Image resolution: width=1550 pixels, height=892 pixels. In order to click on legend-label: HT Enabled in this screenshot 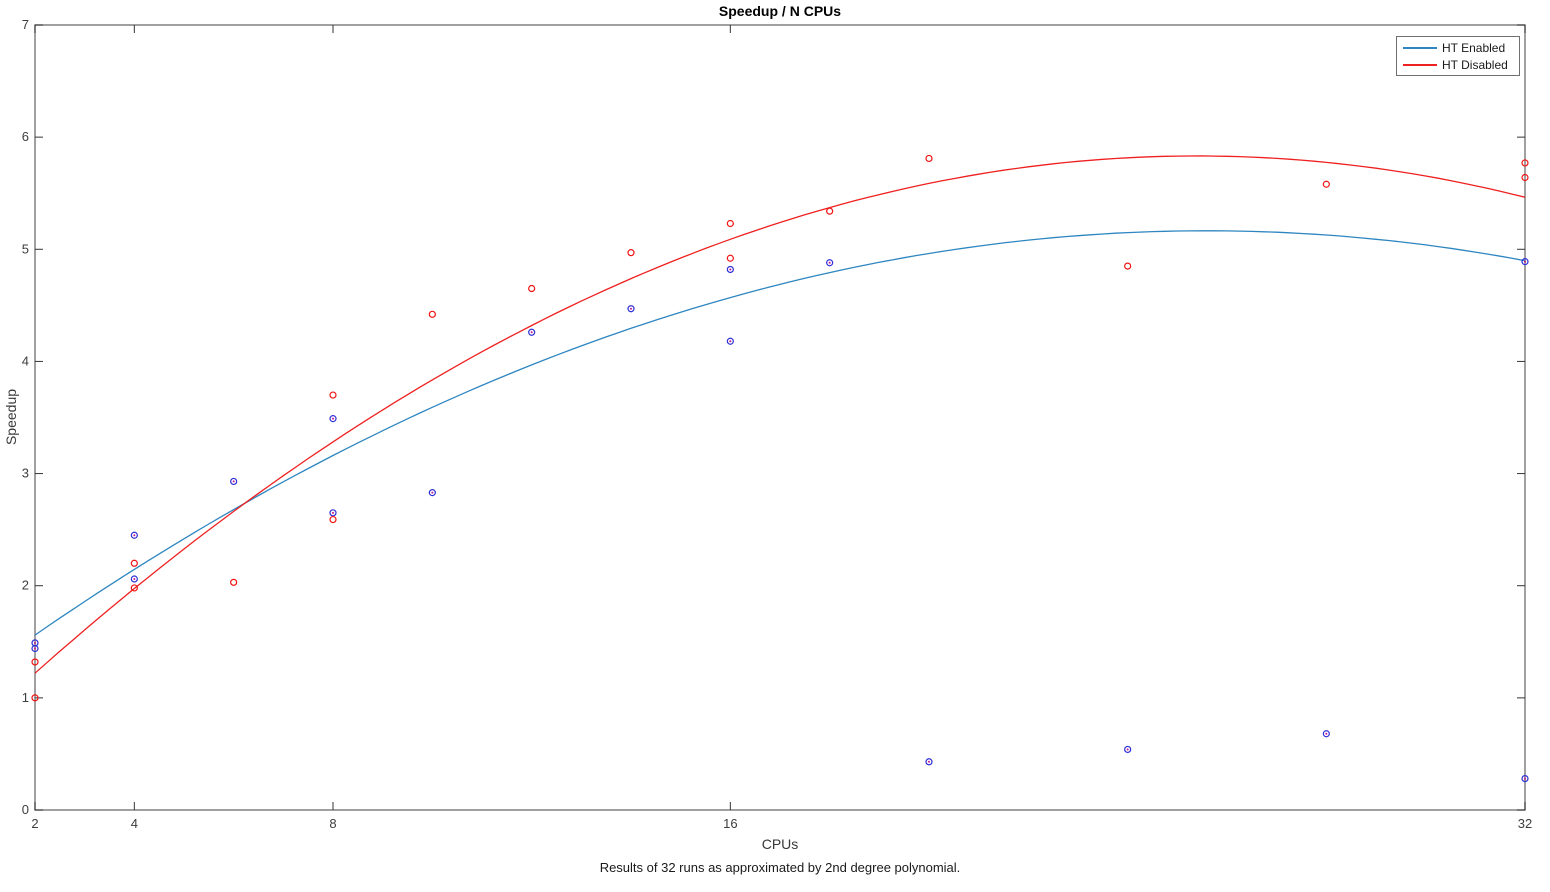, I will do `click(1474, 47)`.